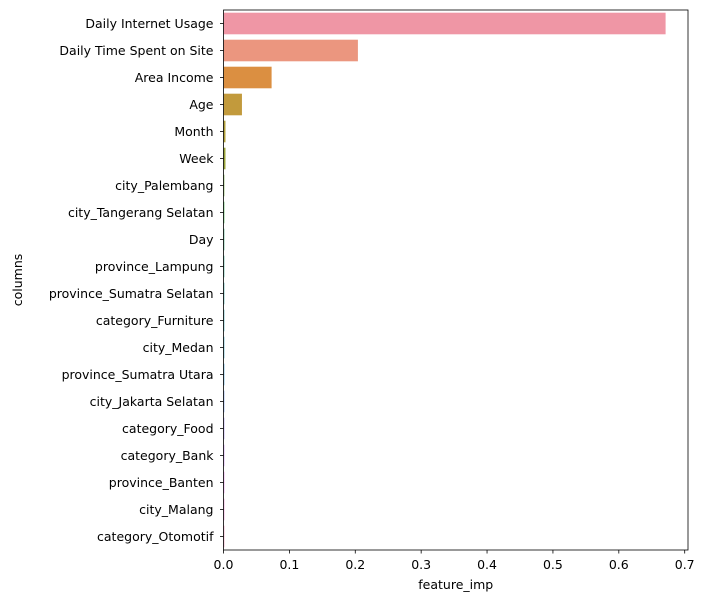 The width and height of the screenshot is (705, 602). What do you see at coordinates (164, 185) in the screenshot?
I see `y-tick-label: city_Palembang` at bounding box center [164, 185].